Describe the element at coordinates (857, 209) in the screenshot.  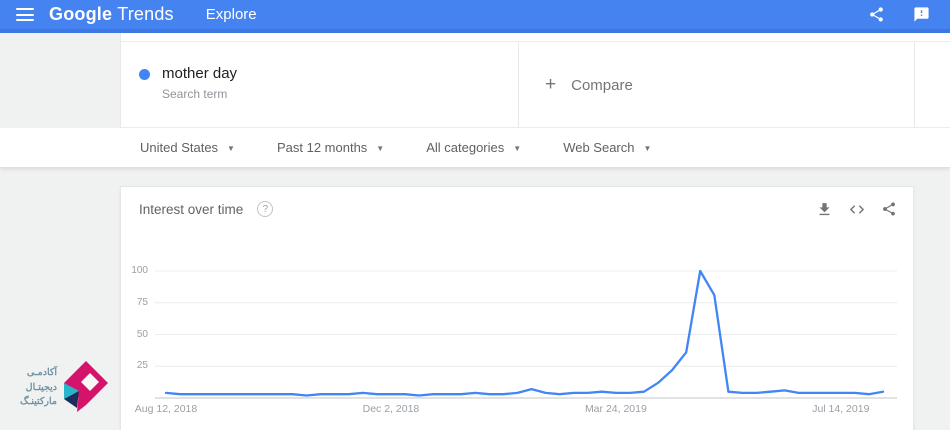
I see `embed-icon` at that location.